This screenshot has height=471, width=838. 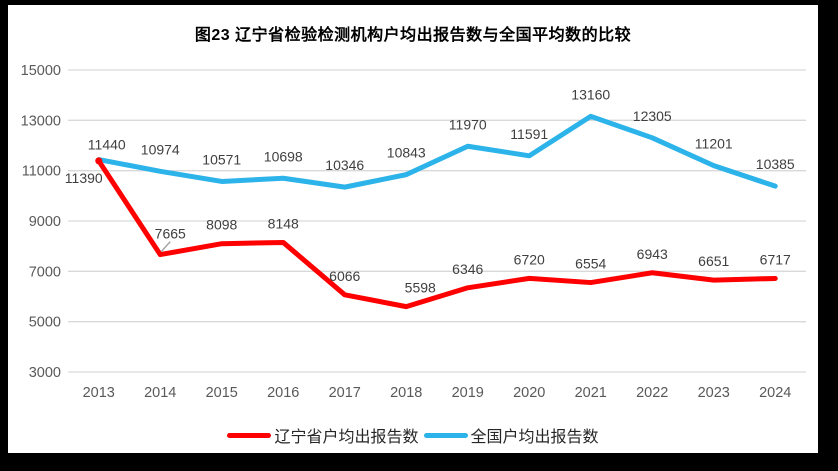 What do you see at coordinates (170, 234) in the screenshot?
I see `data-label: 7665` at bounding box center [170, 234].